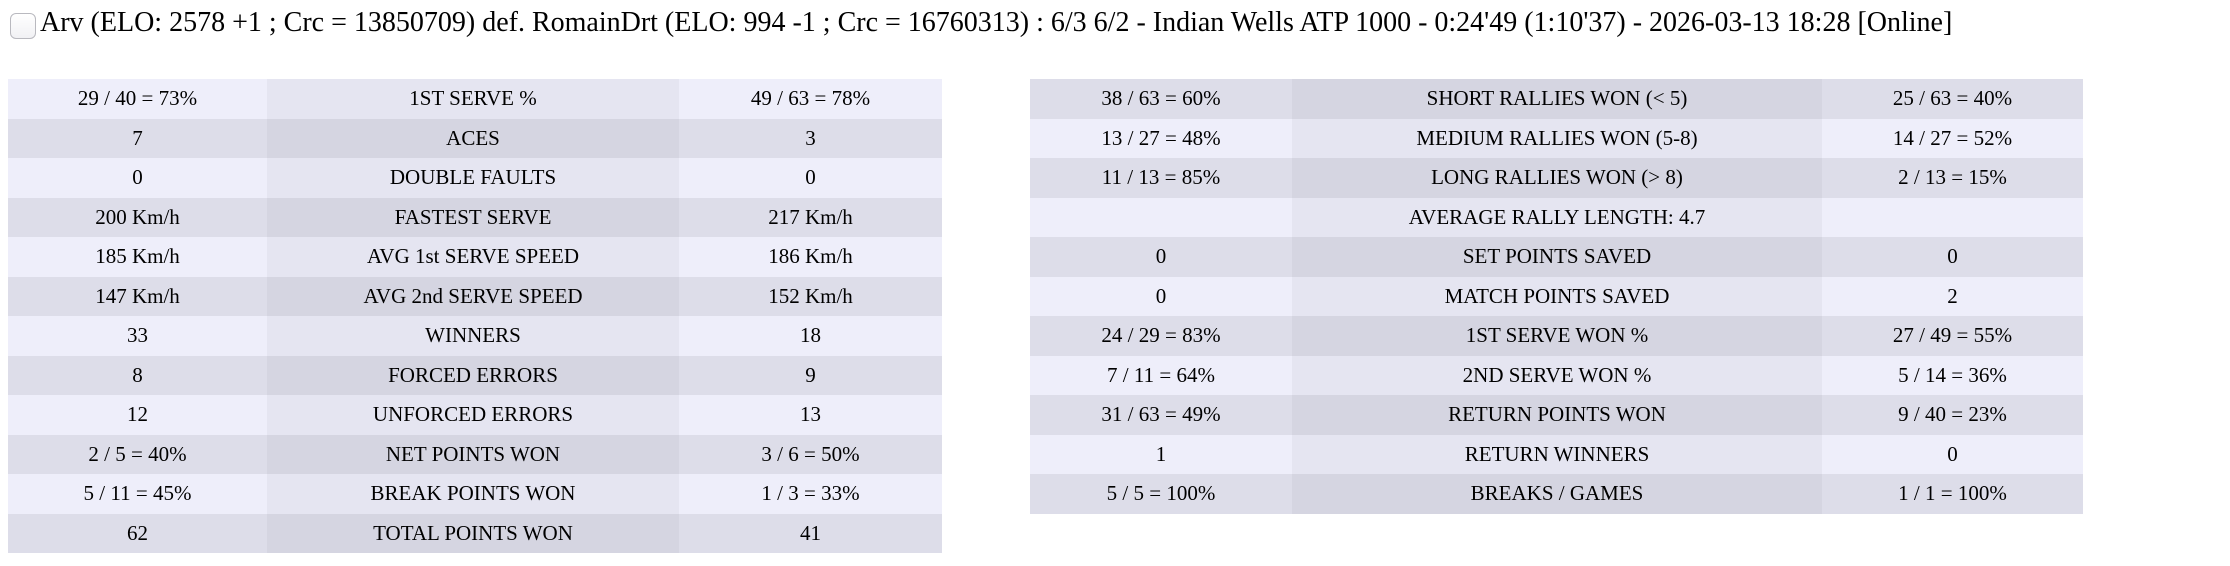 The width and height of the screenshot is (2230, 566). What do you see at coordinates (1161, 99) in the screenshot?
I see `player1-stat-value: 38 / 63 = 60%` at bounding box center [1161, 99].